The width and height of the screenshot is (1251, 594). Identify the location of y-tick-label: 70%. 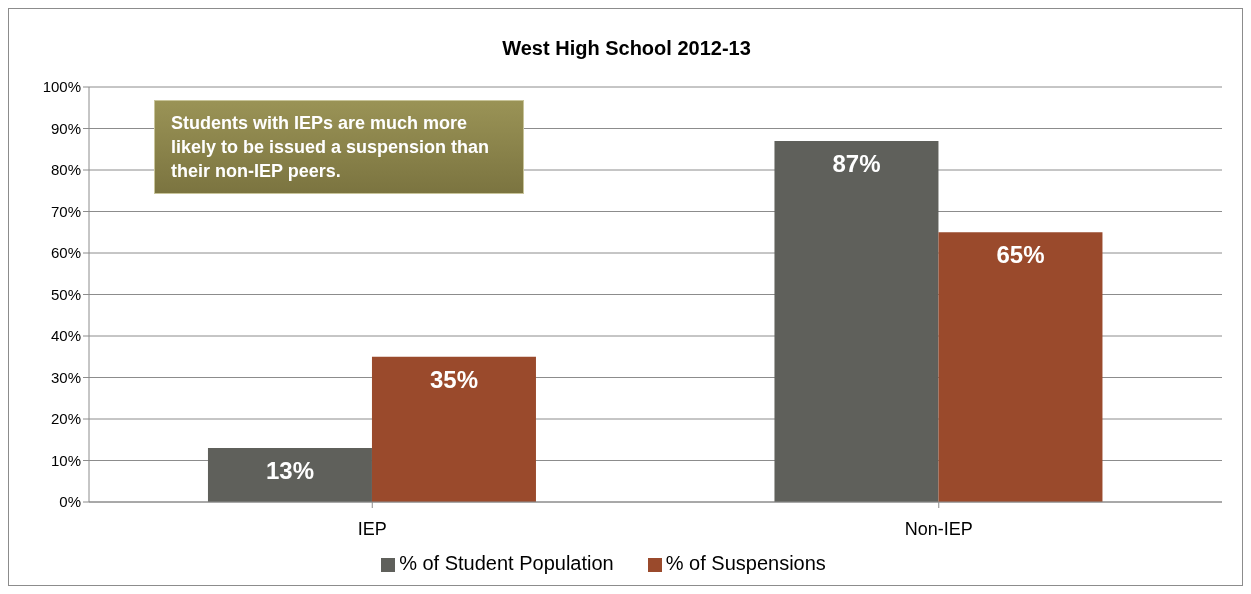
(65, 211).